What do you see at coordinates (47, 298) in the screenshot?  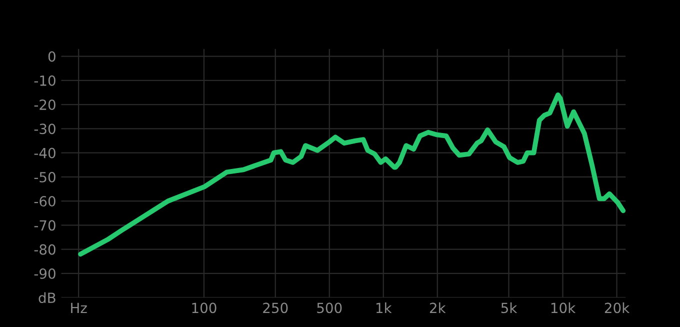 I see `y-tick-label: dB` at bounding box center [47, 298].